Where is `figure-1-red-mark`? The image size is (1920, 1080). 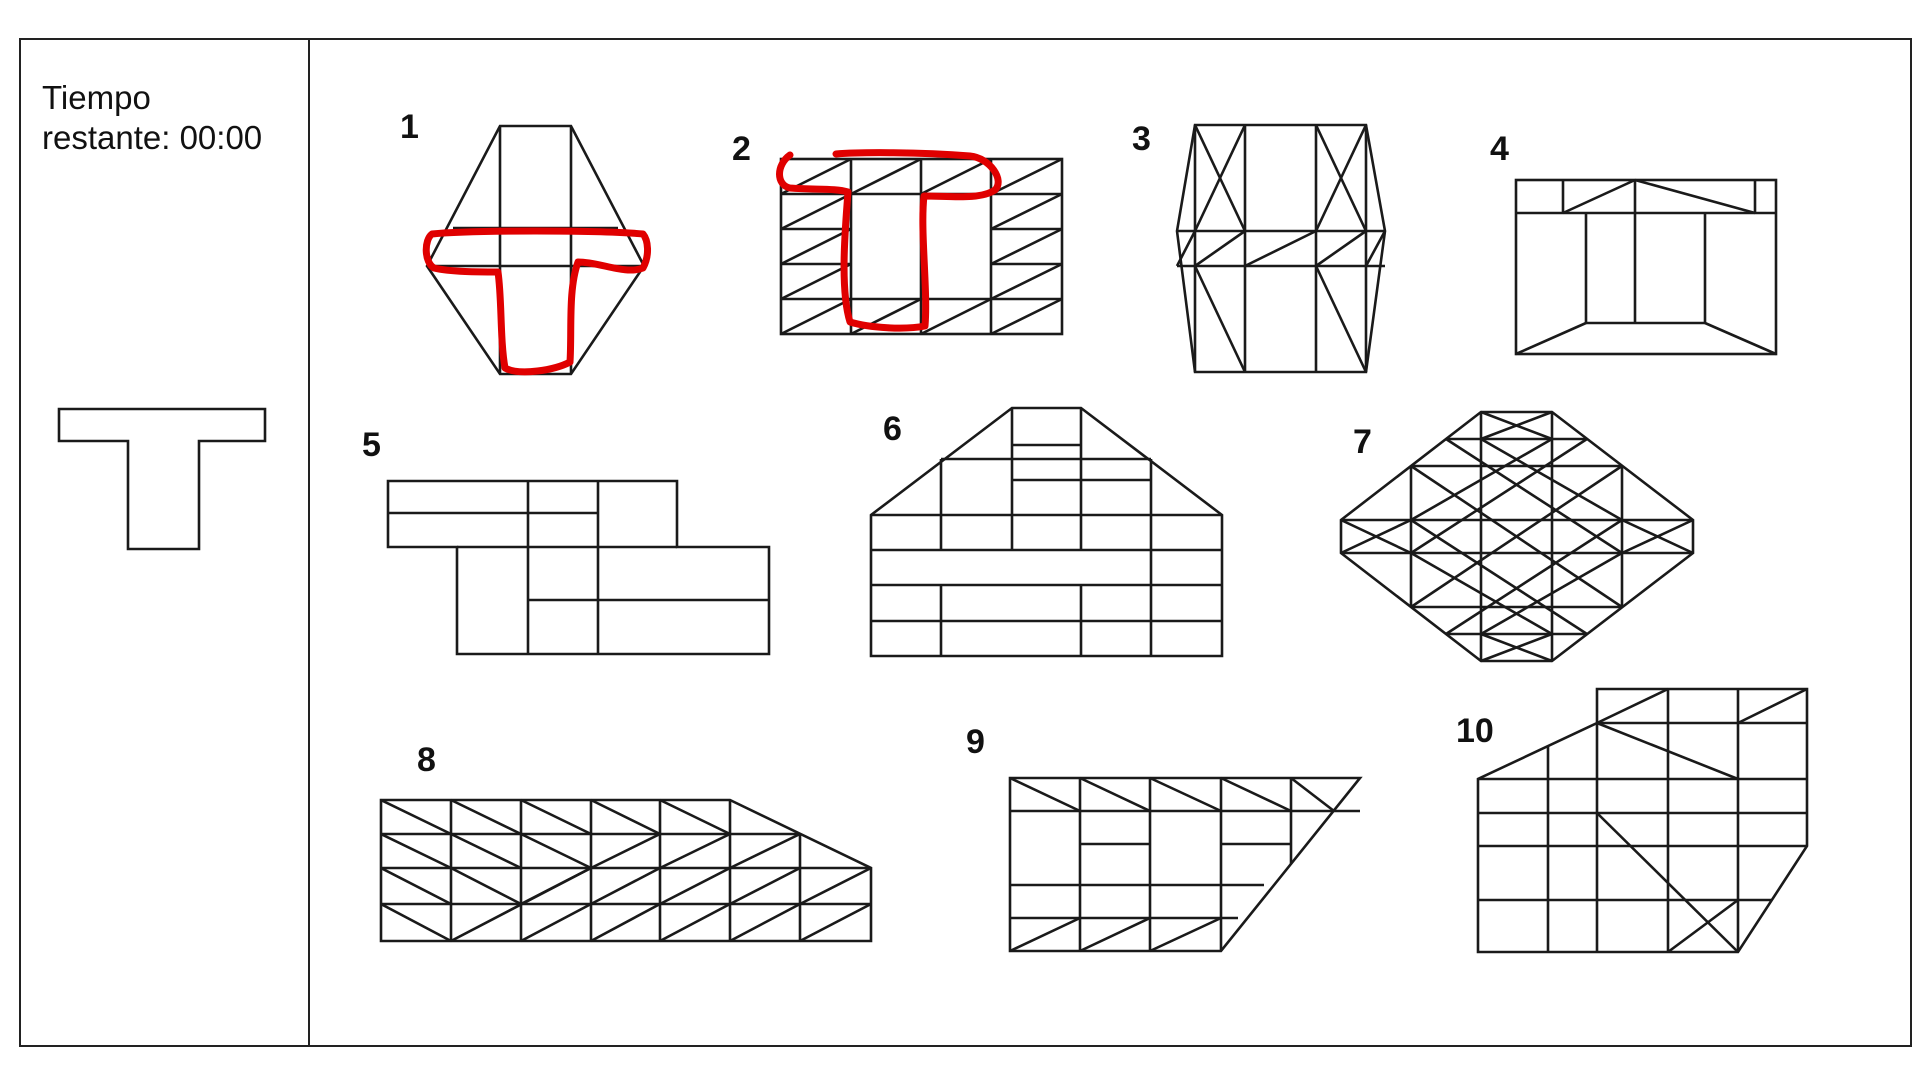 figure-1-red-mark is located at coordinates (536, 301).